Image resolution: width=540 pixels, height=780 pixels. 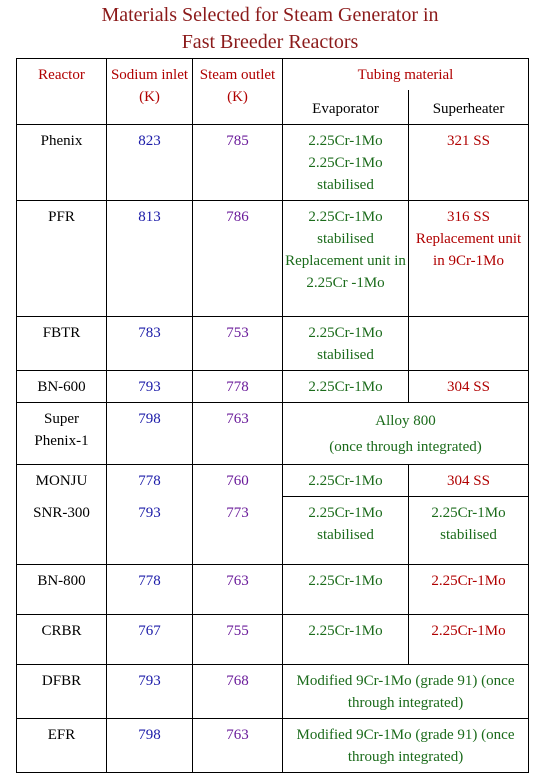 What do you see at coordinates (468, 107) in the screenshot?
I see `header-superheater: Superheater` at bounding box center [468, 107].